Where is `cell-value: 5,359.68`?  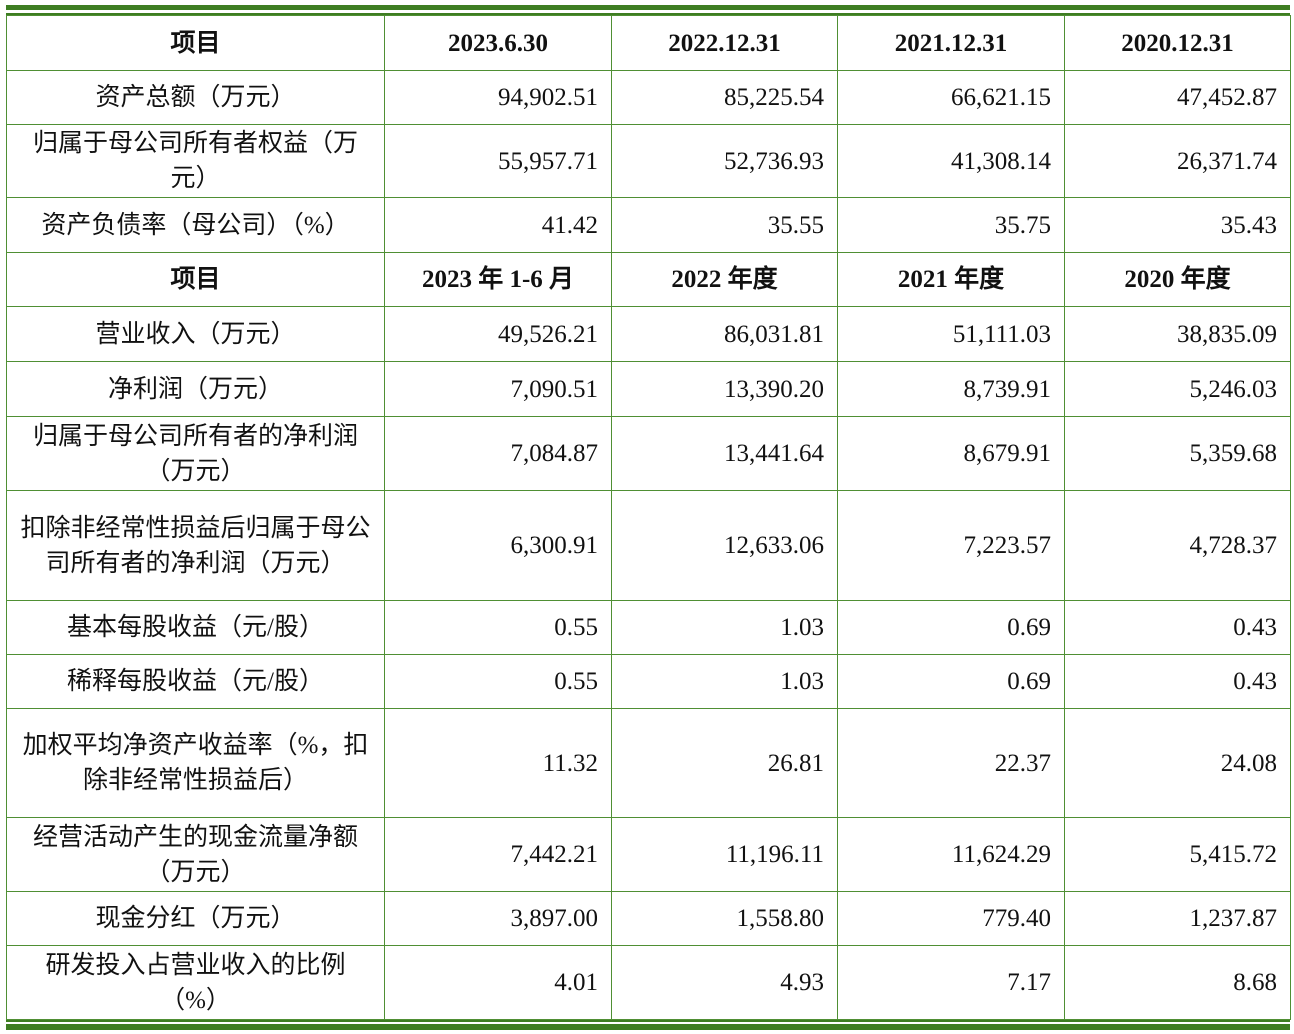
cell-value: 5,359.68 is located at coordinates (1177, 453).